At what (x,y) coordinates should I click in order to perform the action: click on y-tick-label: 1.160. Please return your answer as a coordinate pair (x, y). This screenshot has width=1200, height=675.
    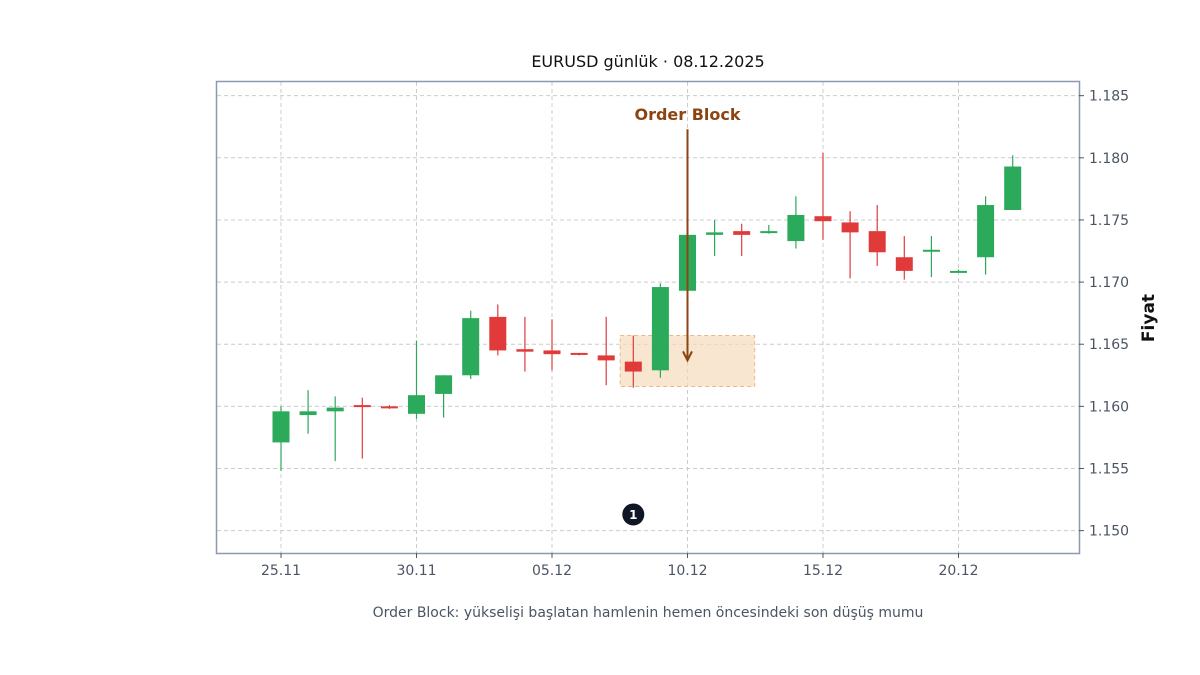
    Looking at the image, I should click on (1109, 407).